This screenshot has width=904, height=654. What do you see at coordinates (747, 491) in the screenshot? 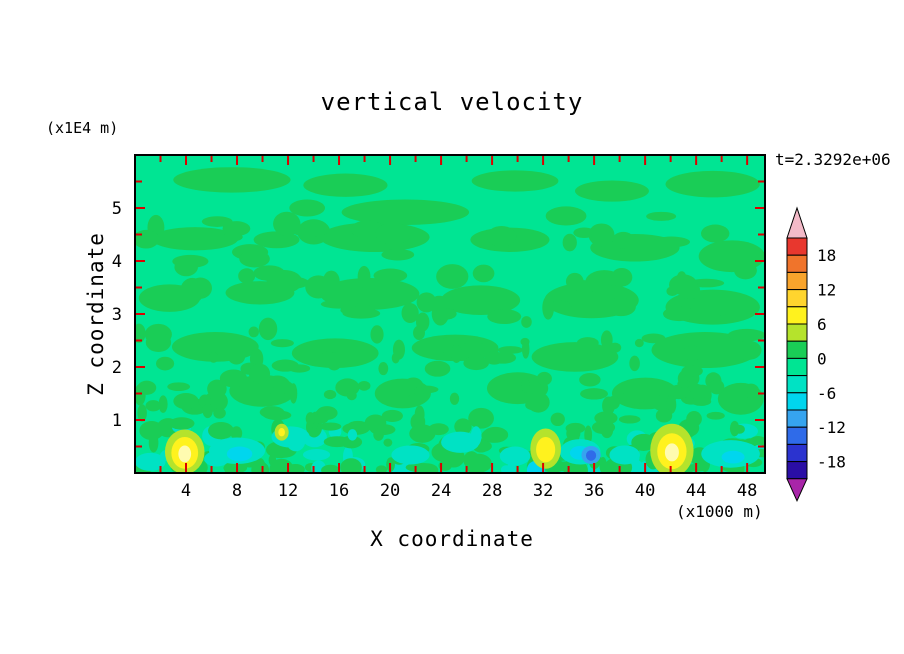
I see `x-tick-label: 48` at bounding box center [747, 491].